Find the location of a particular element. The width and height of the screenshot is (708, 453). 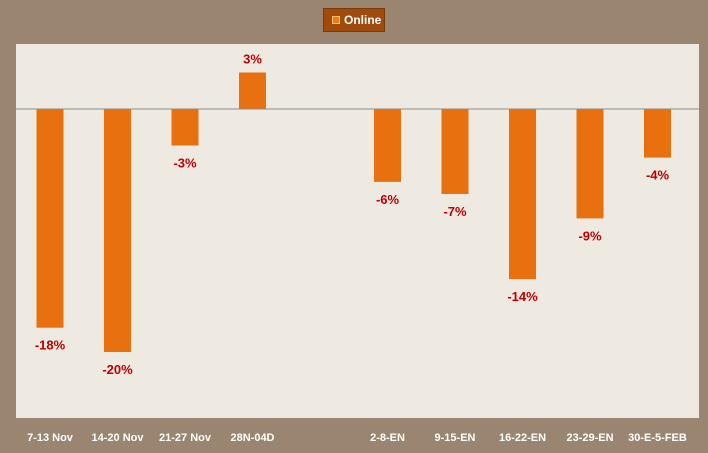

data-label-5: -6% is located at coordinates (388, 199).